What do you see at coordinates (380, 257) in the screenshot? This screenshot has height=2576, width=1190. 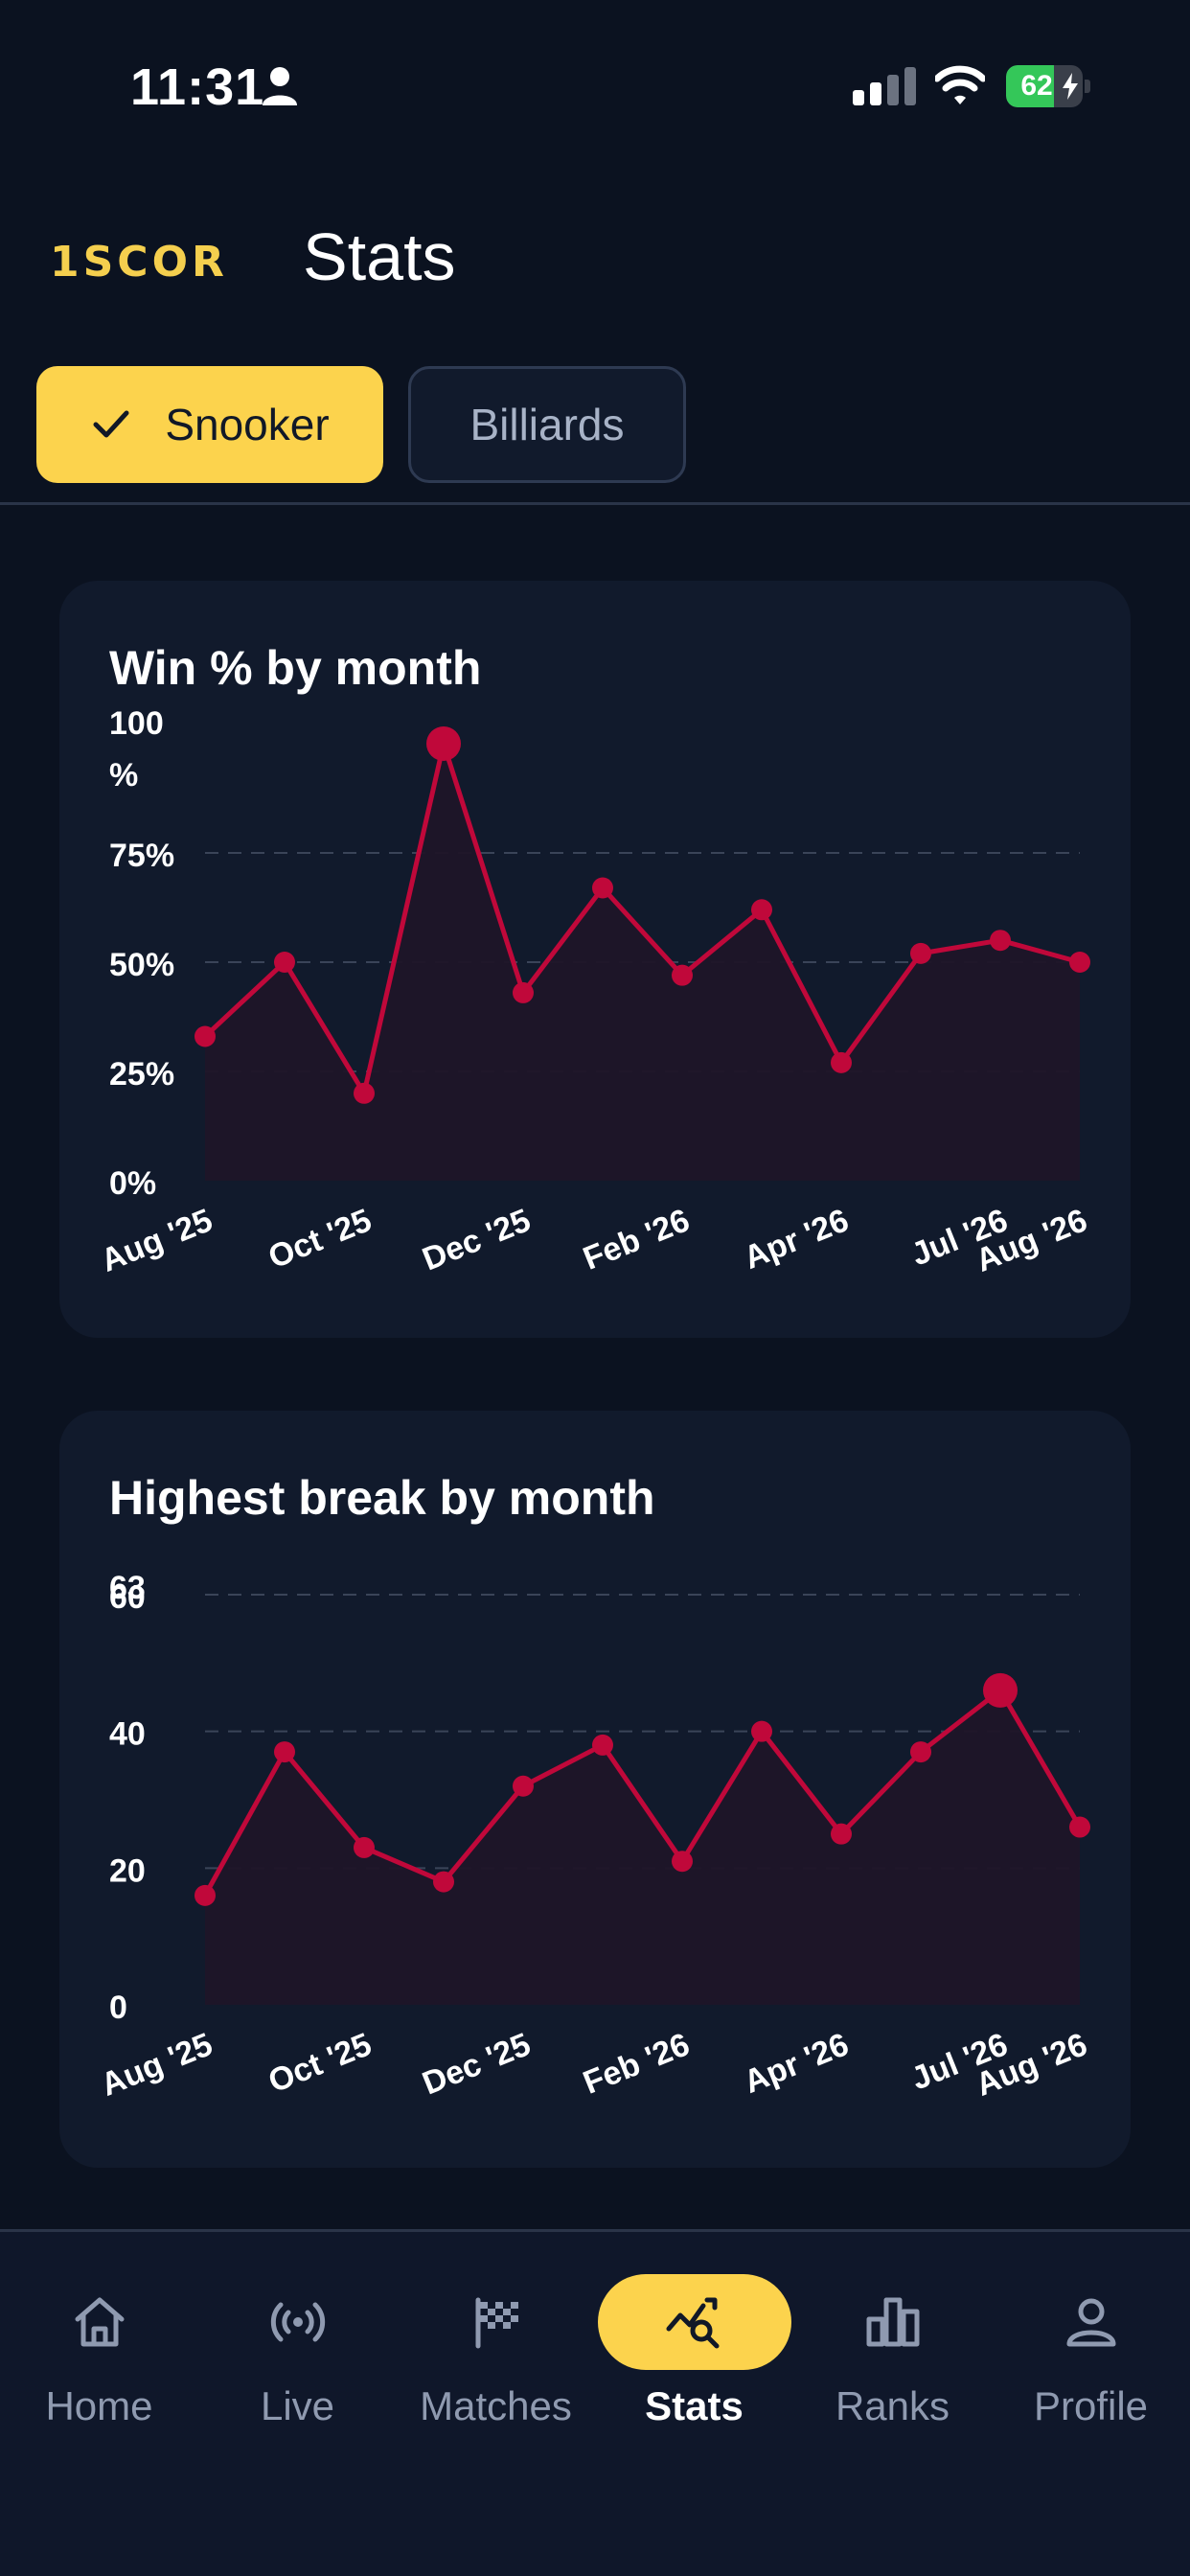 I see `page-title: Stats` at bounding box center [380, 257].